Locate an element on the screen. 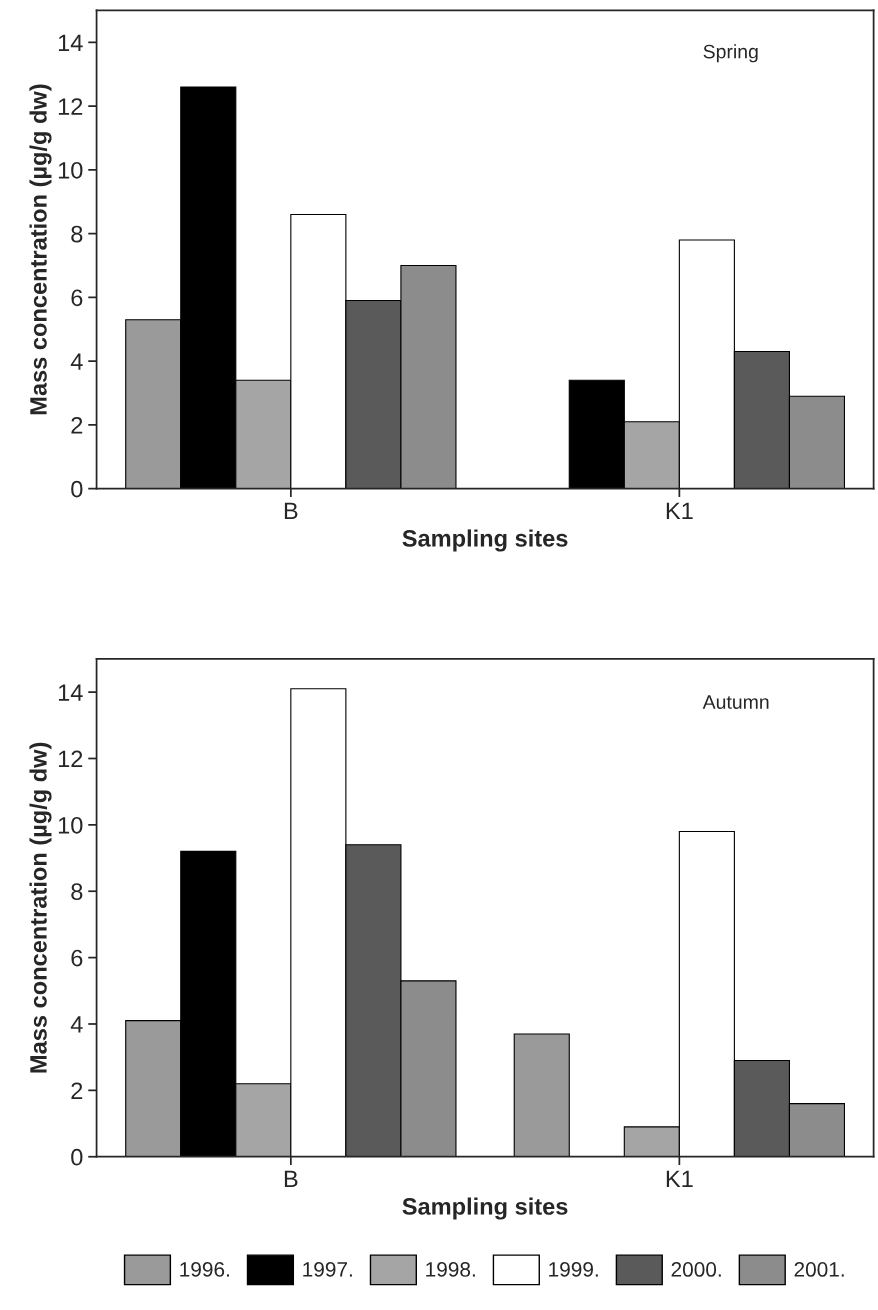  legend-label: 1997. is located at coordinates (327, 1269).